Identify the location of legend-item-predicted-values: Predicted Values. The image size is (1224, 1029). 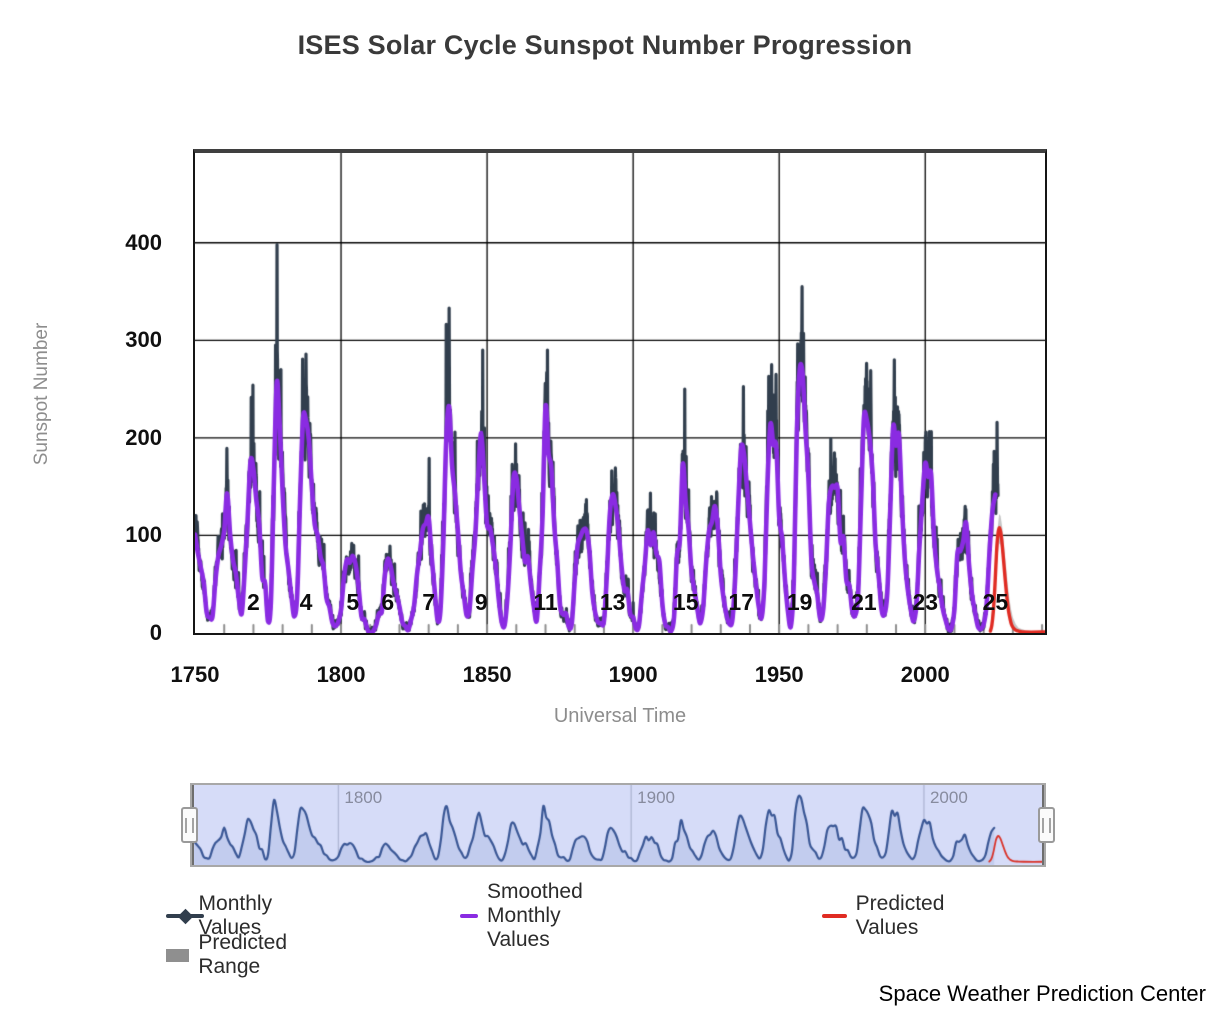
(890, 915).